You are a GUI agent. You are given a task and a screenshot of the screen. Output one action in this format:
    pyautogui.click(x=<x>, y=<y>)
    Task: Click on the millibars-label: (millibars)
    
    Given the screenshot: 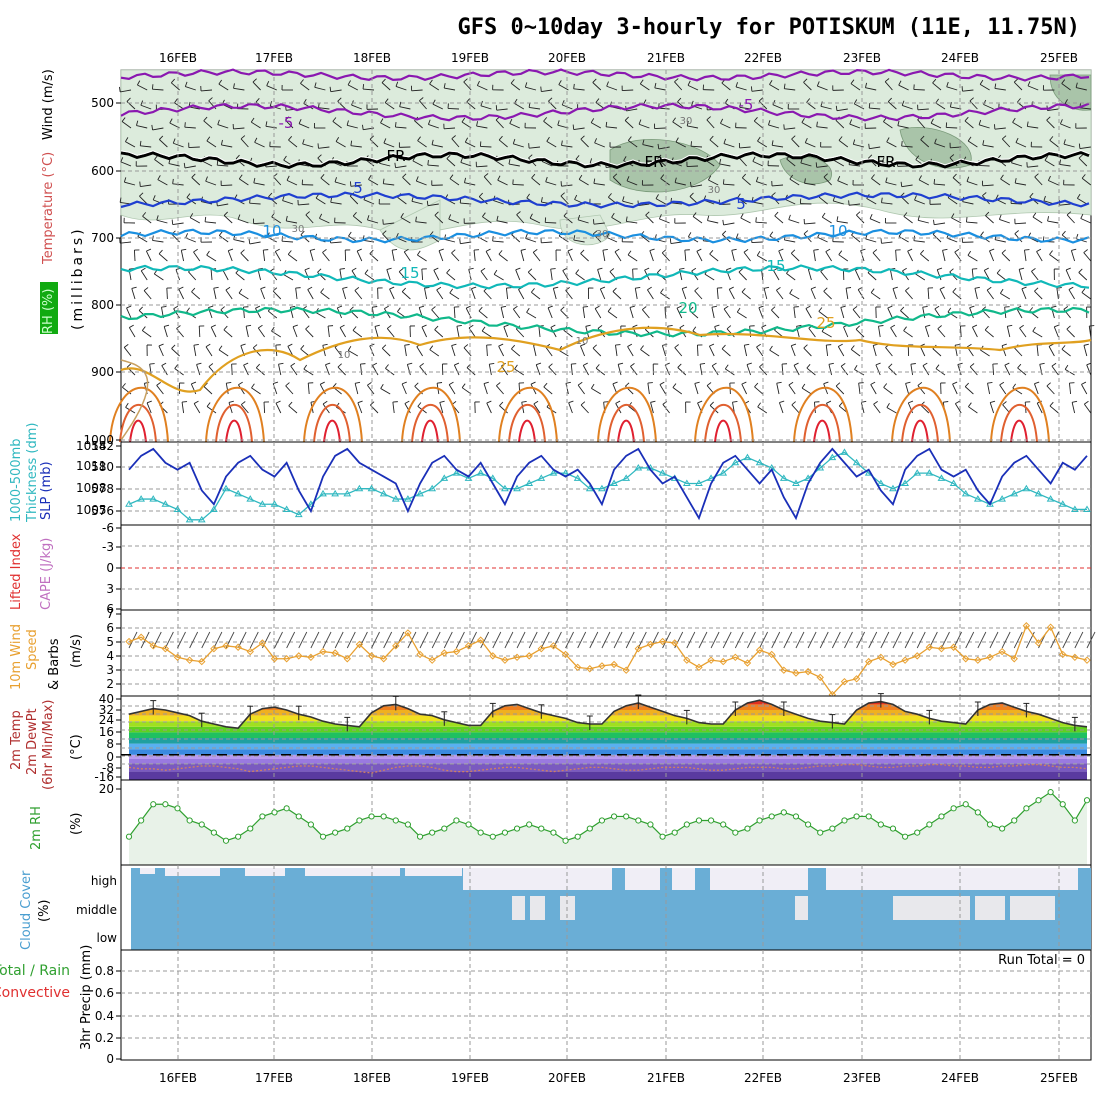 What is the action you would take?
    pyautogui.click(x=78, y=278)
    